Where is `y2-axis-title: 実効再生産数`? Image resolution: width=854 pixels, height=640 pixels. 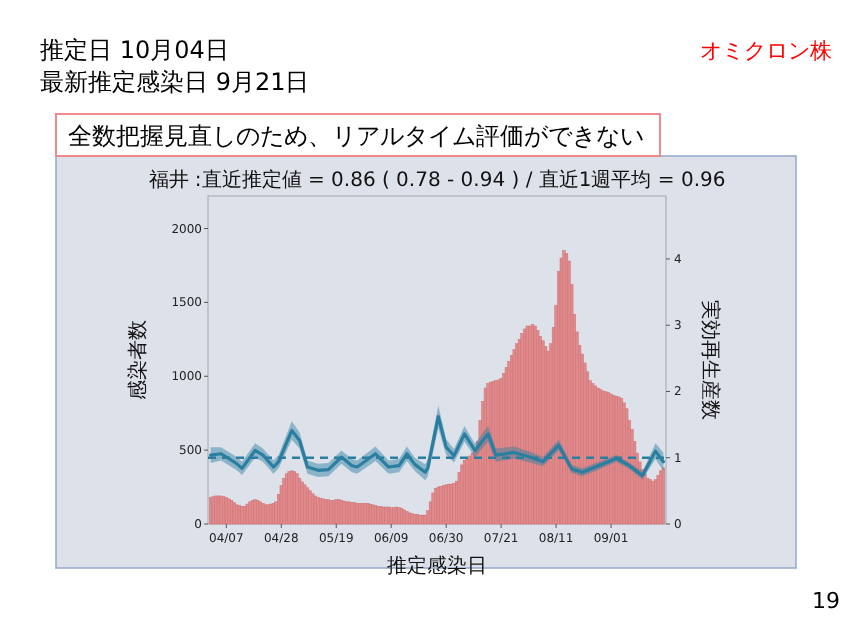 y2-axis-title: 実効再生産数 is located at coordinates (710, 360).